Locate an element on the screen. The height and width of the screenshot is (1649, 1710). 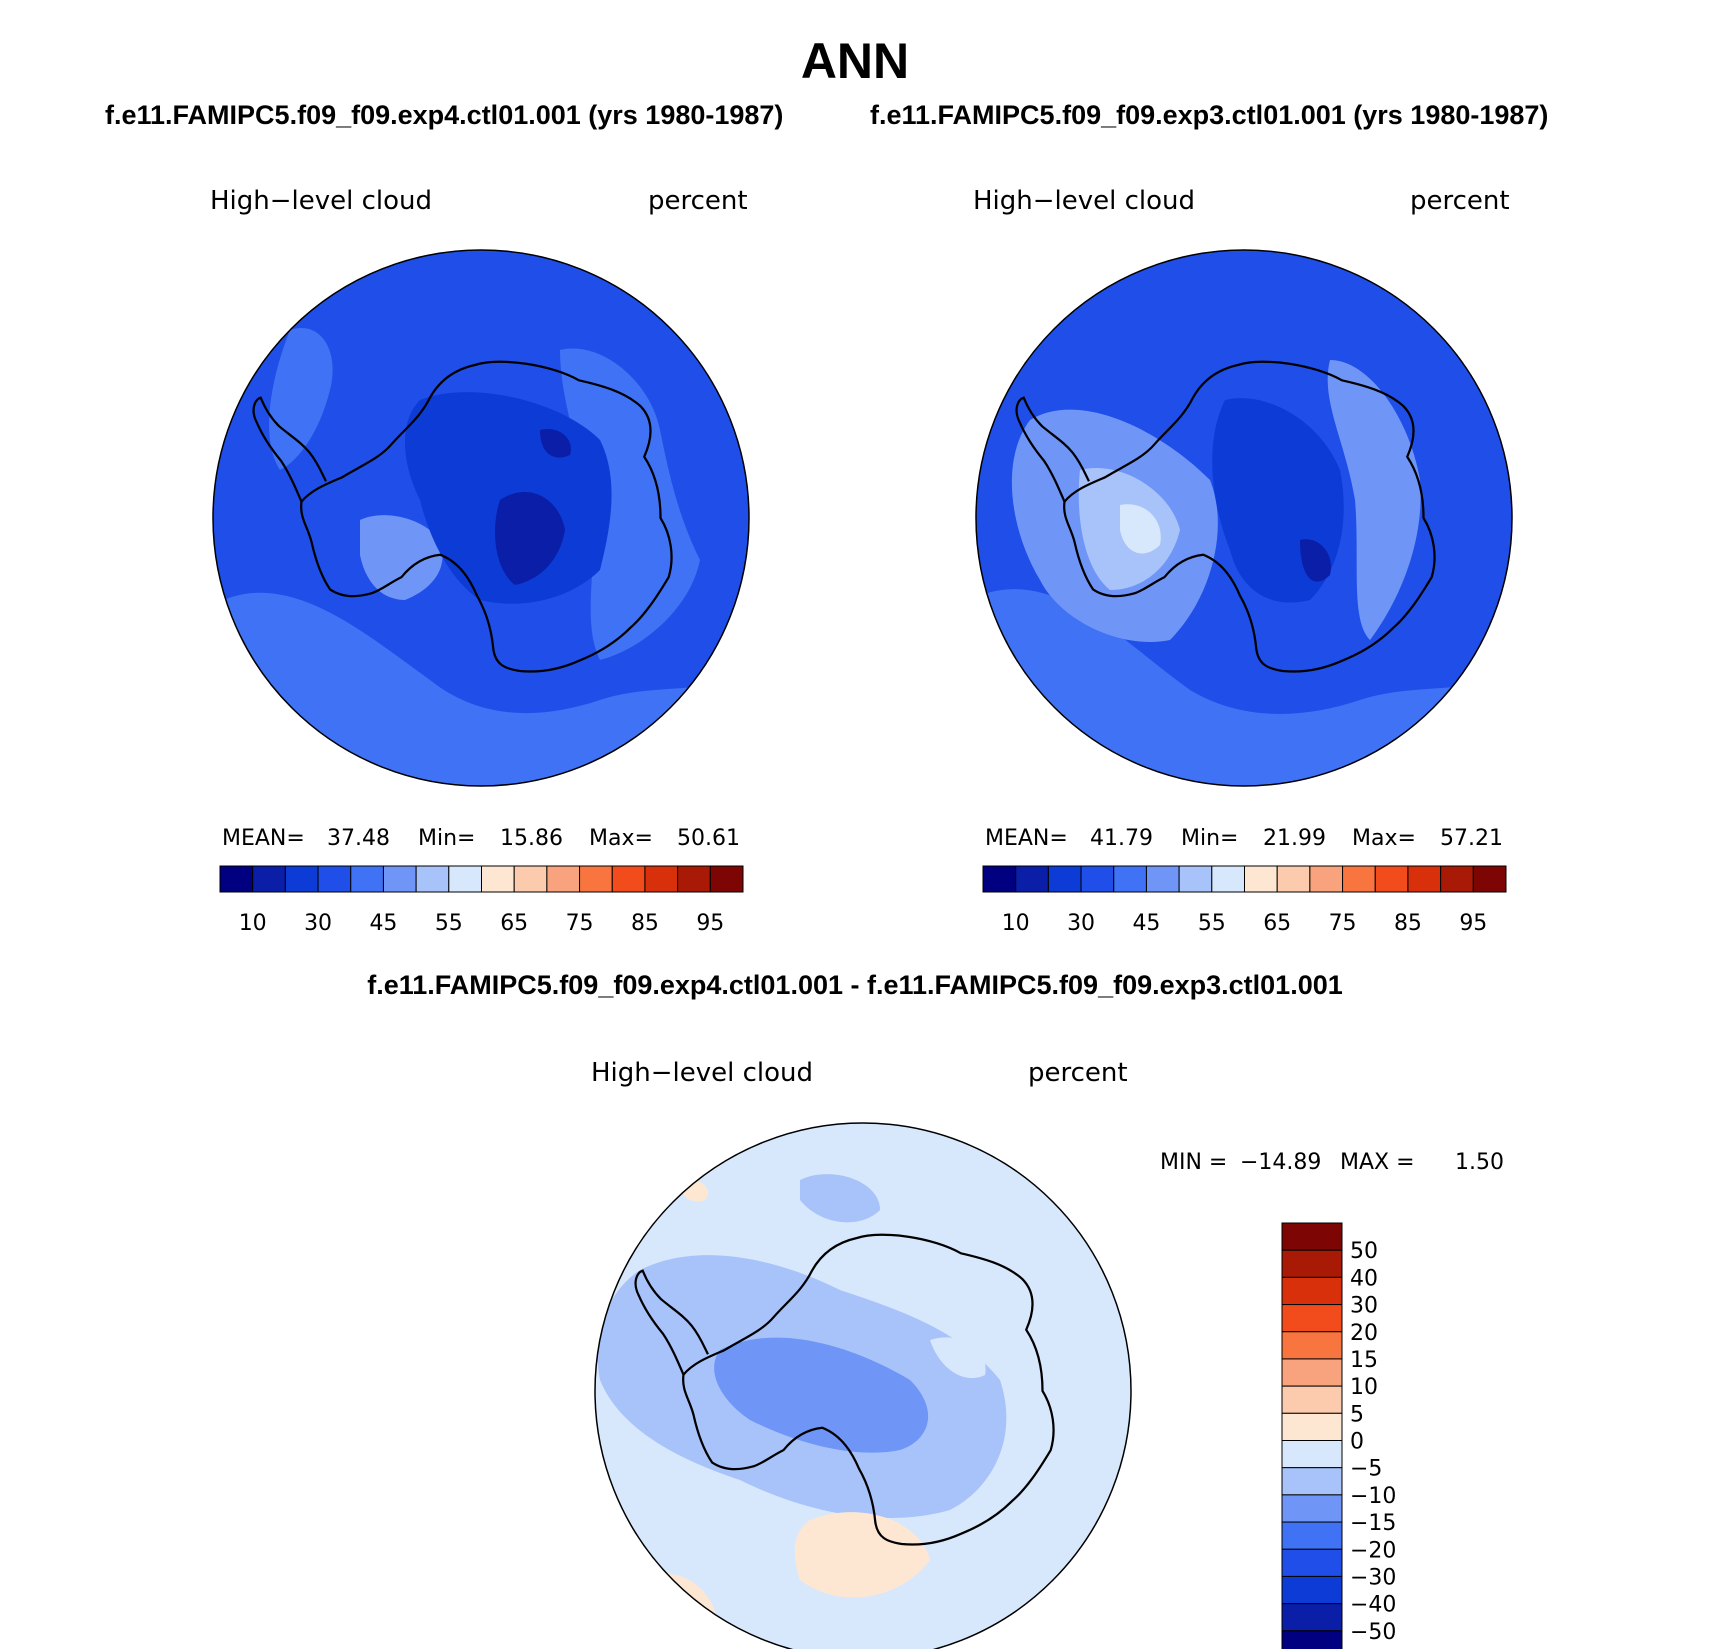
panel1-variable-label: High−level cloud is located at coordinates (321, 201).